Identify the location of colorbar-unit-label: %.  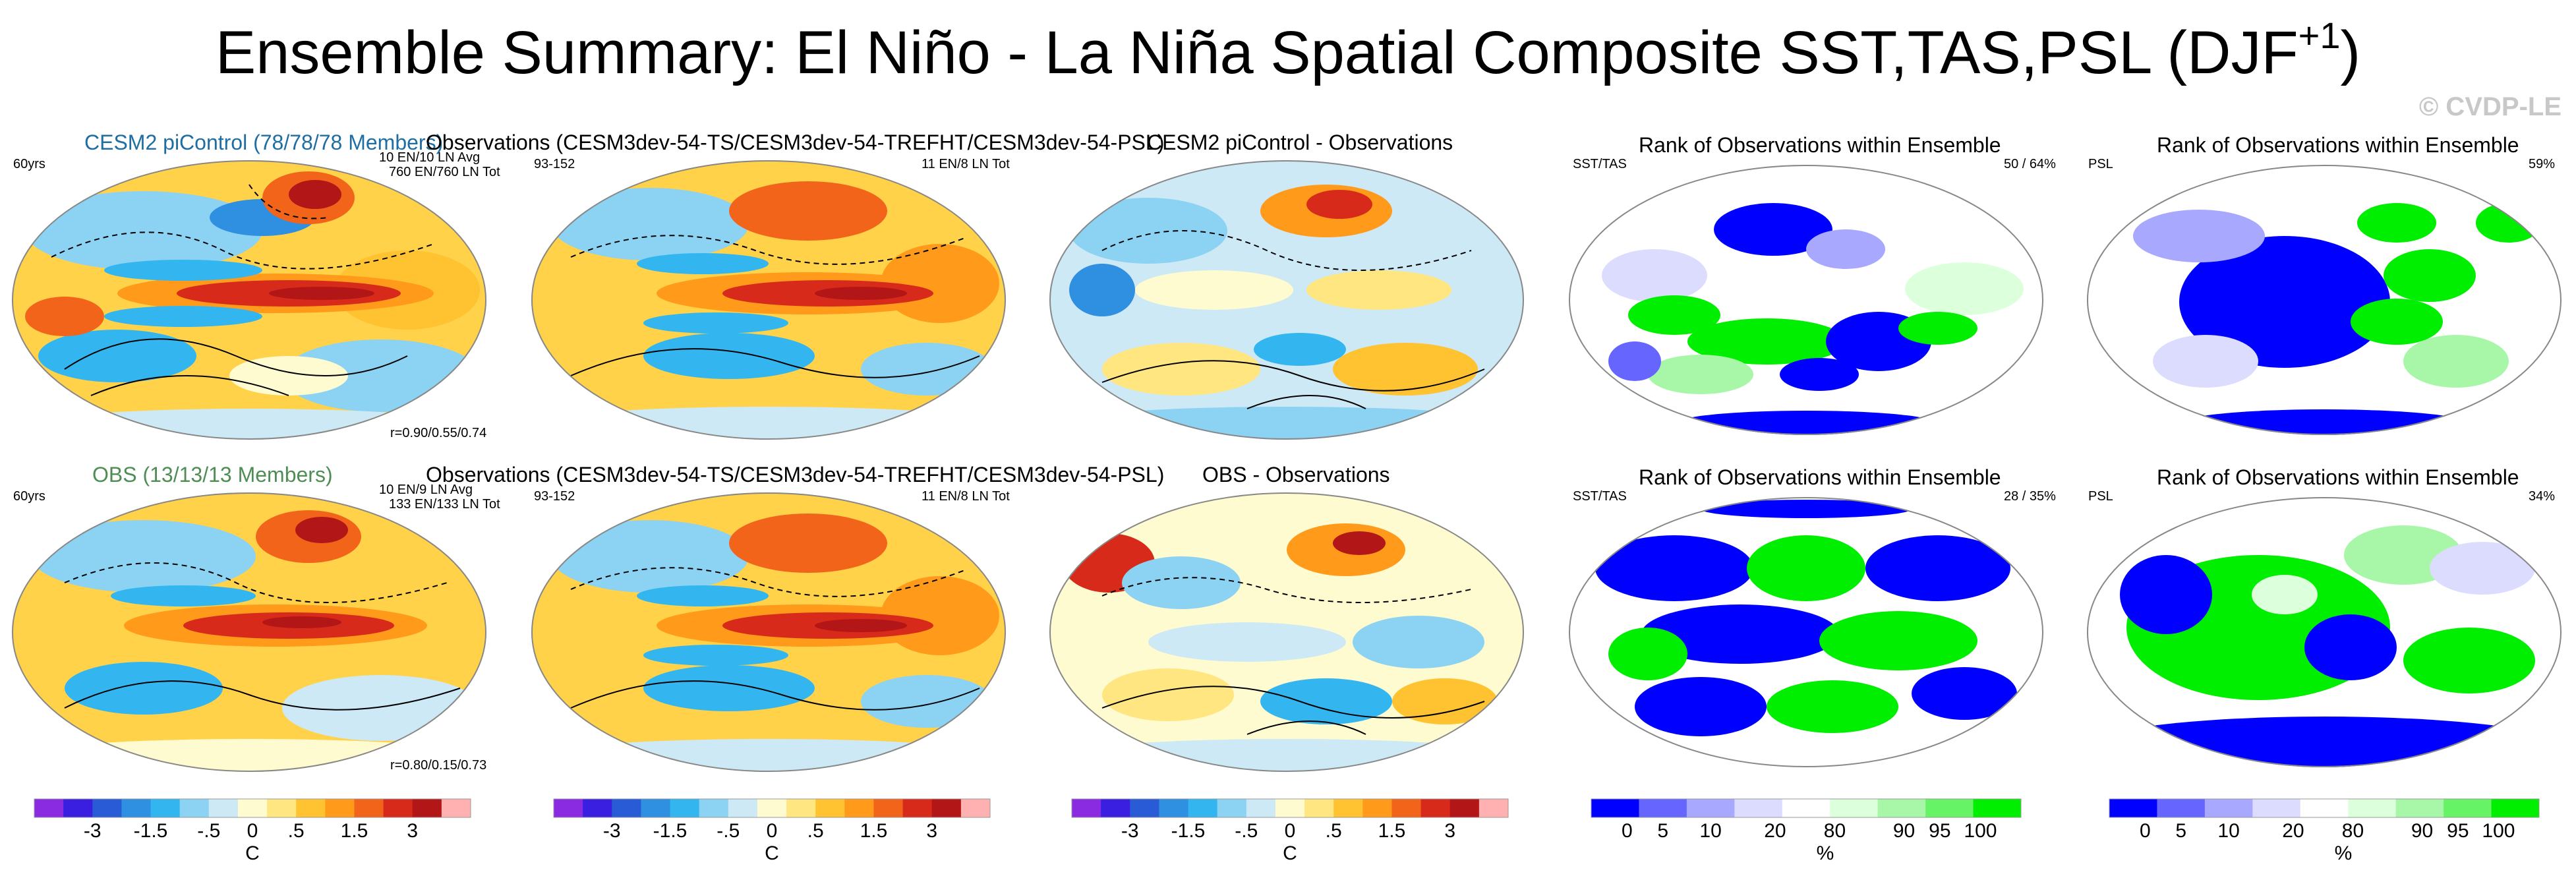
(1825, 853).